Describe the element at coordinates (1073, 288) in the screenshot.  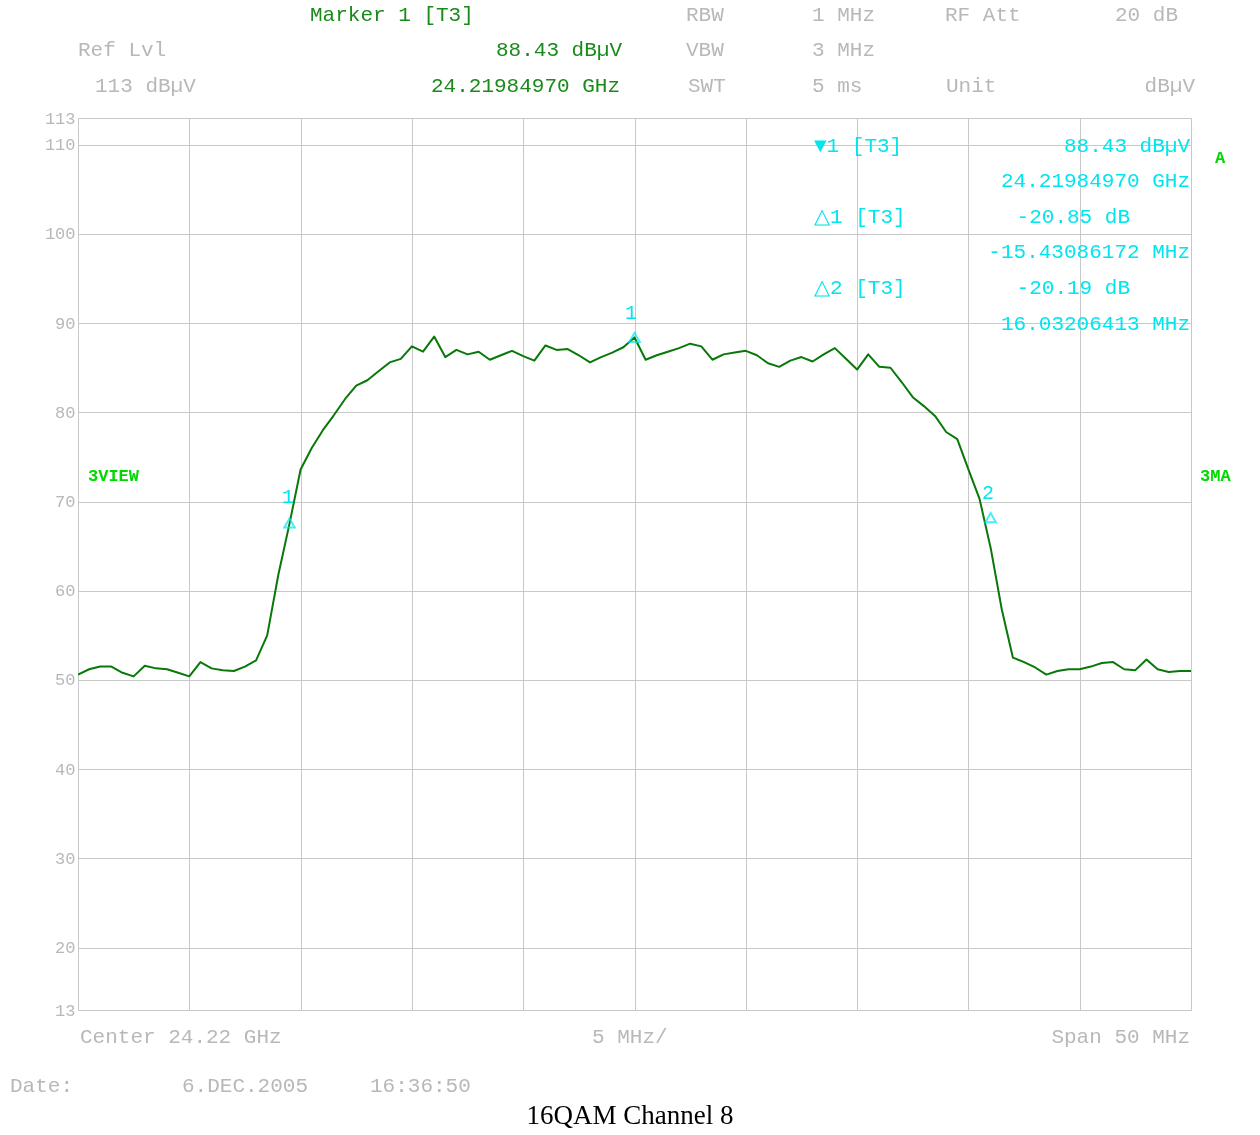
I see `annotation: -20.19 dB` at that location.